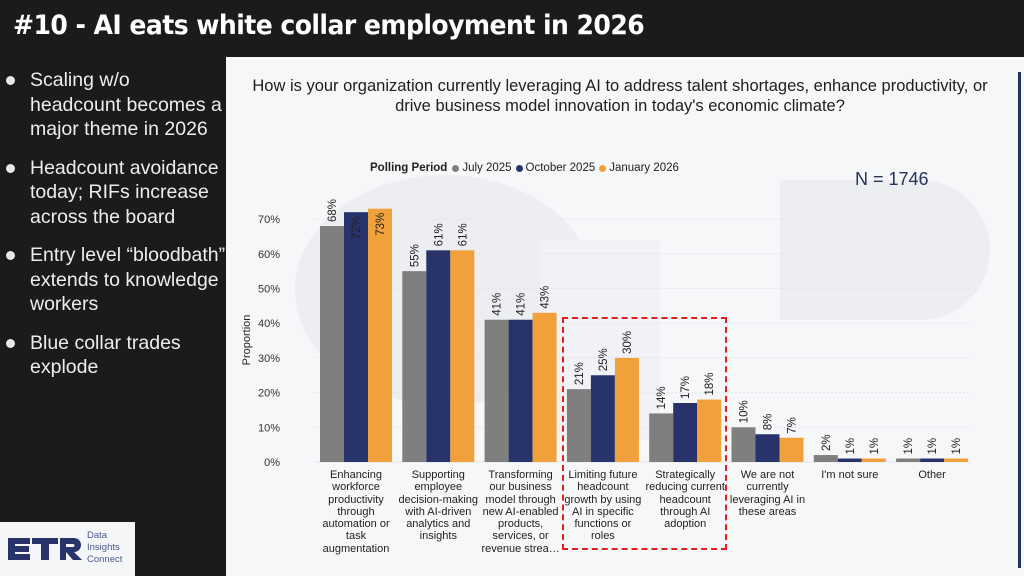 Image resolution: width=1024 pixels, height=576 pixels. I want to click on x-tick-label-line: employee, so click(438, 487).